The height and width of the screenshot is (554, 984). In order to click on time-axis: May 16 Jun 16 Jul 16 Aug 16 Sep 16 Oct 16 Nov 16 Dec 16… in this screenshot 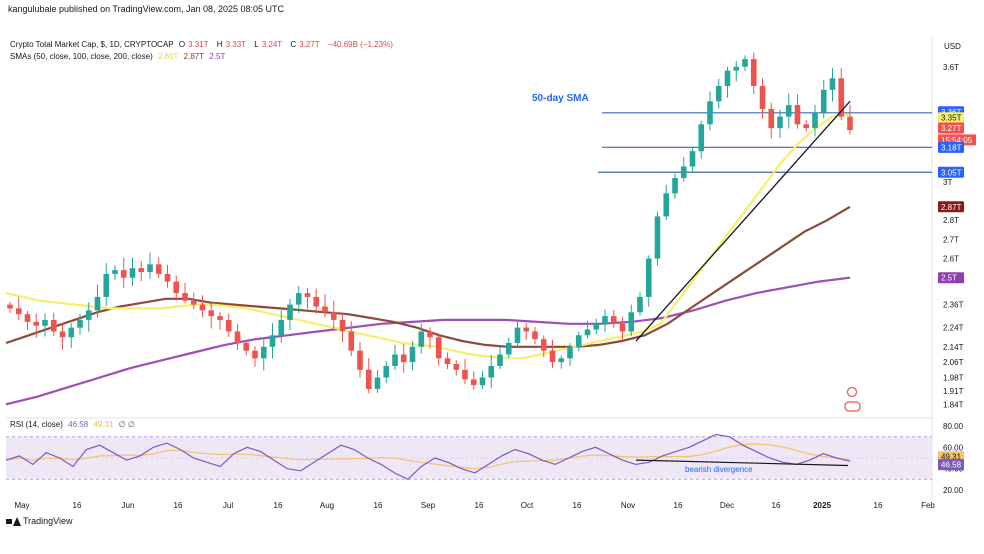, I will do `click(474, 505)`.